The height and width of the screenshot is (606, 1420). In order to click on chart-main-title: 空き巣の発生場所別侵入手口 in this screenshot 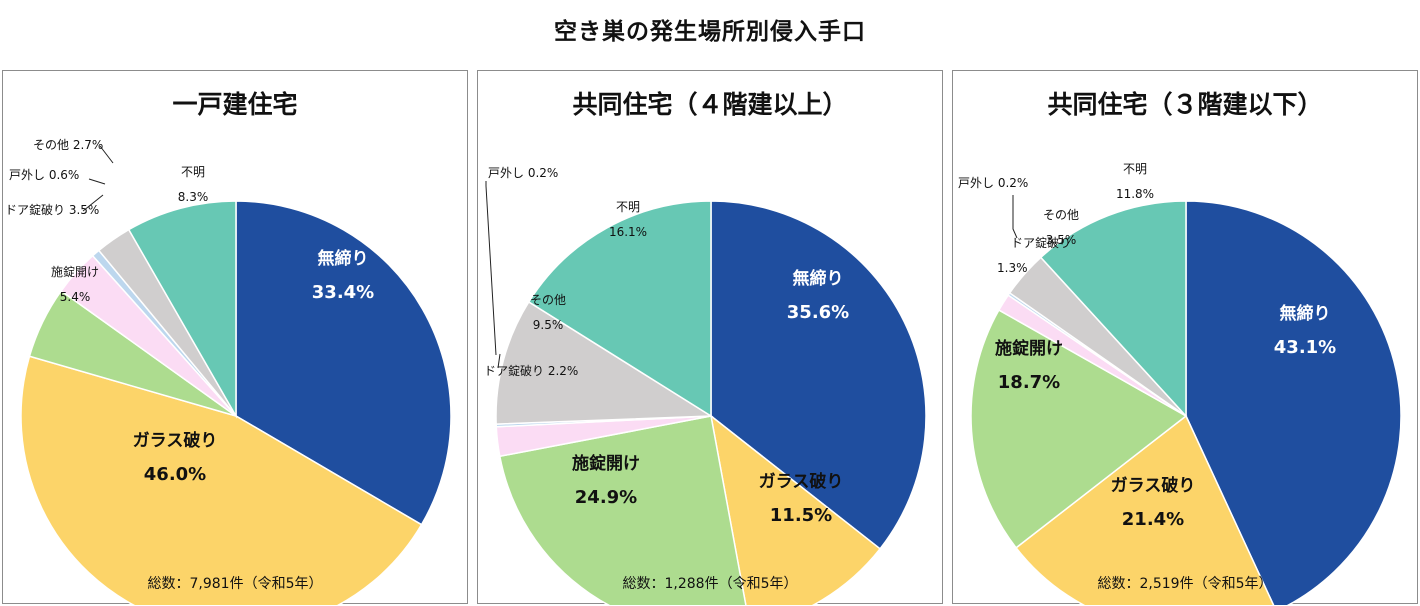, I will do `click(710, 32)`.